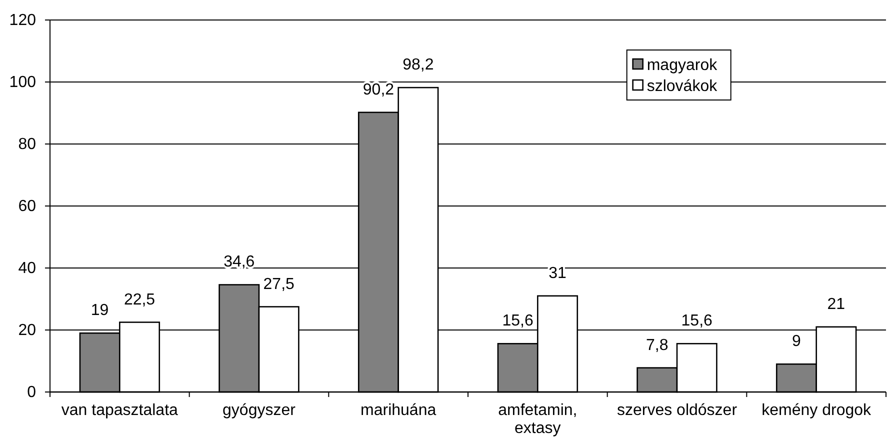  What do you see at coordinates (682, 86) in the screenshot?
I see `legend-label: szlovákok` at bounding box center [682, 86].